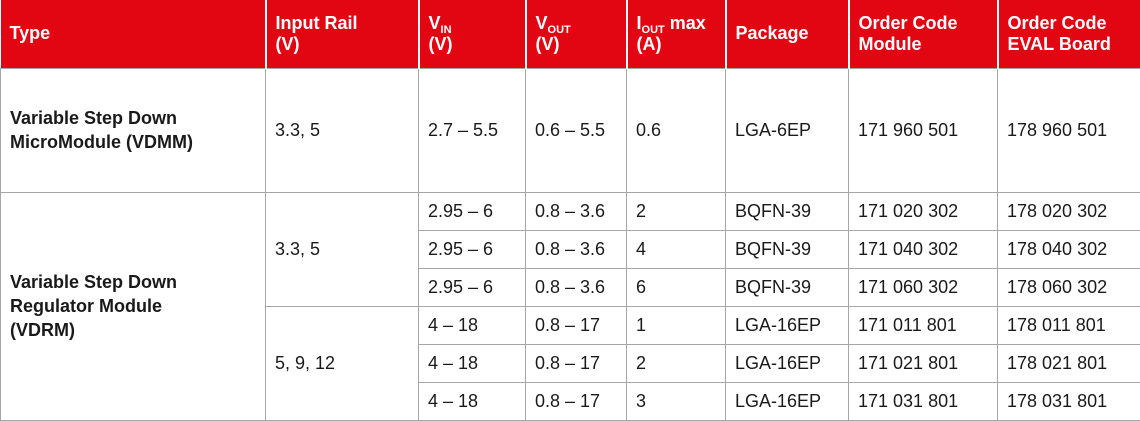 This screenshot has width=1140, height=421. Describe the element at coordinates (346, 23) in the screenshot. I see `header-label: Input Rail` at that location.